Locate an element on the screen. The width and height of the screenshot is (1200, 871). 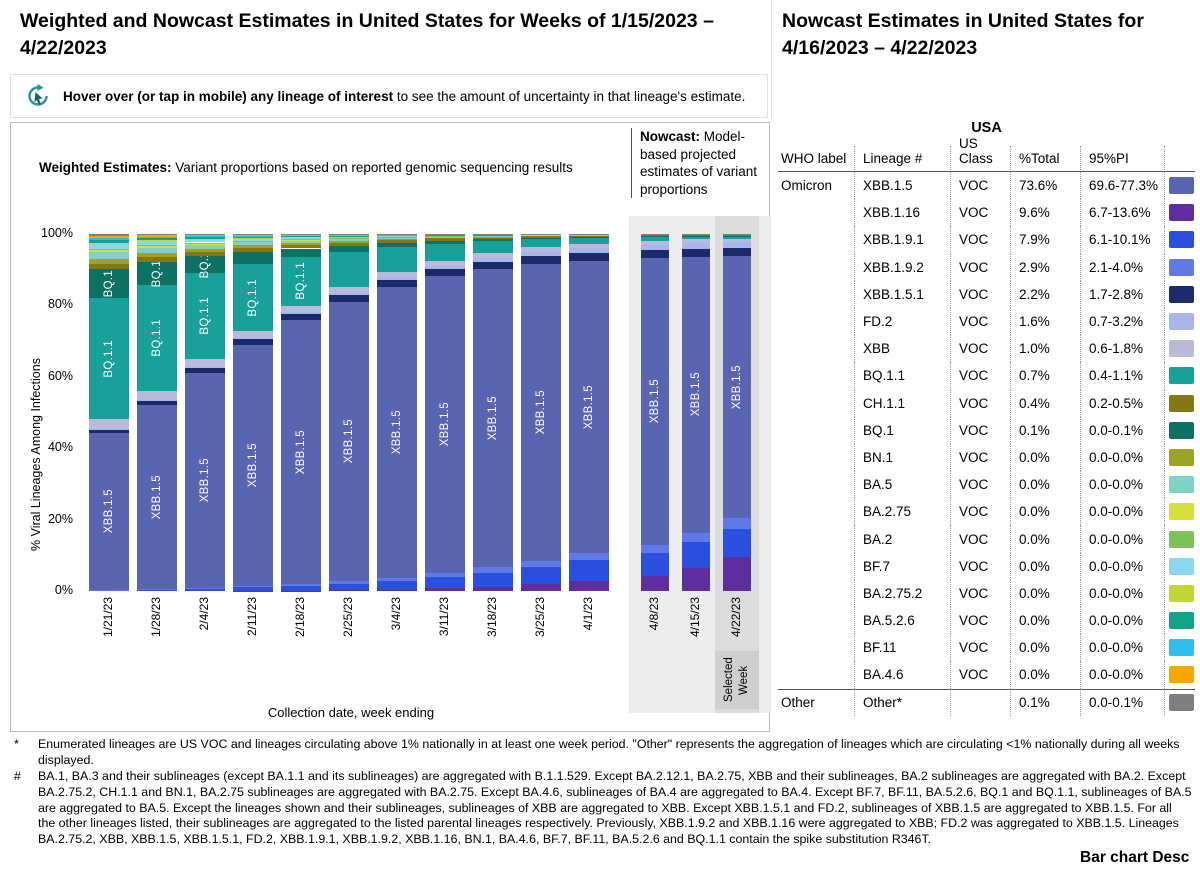
pi-cell: 0.6-1.8% is located at coordinates (1122, 349).